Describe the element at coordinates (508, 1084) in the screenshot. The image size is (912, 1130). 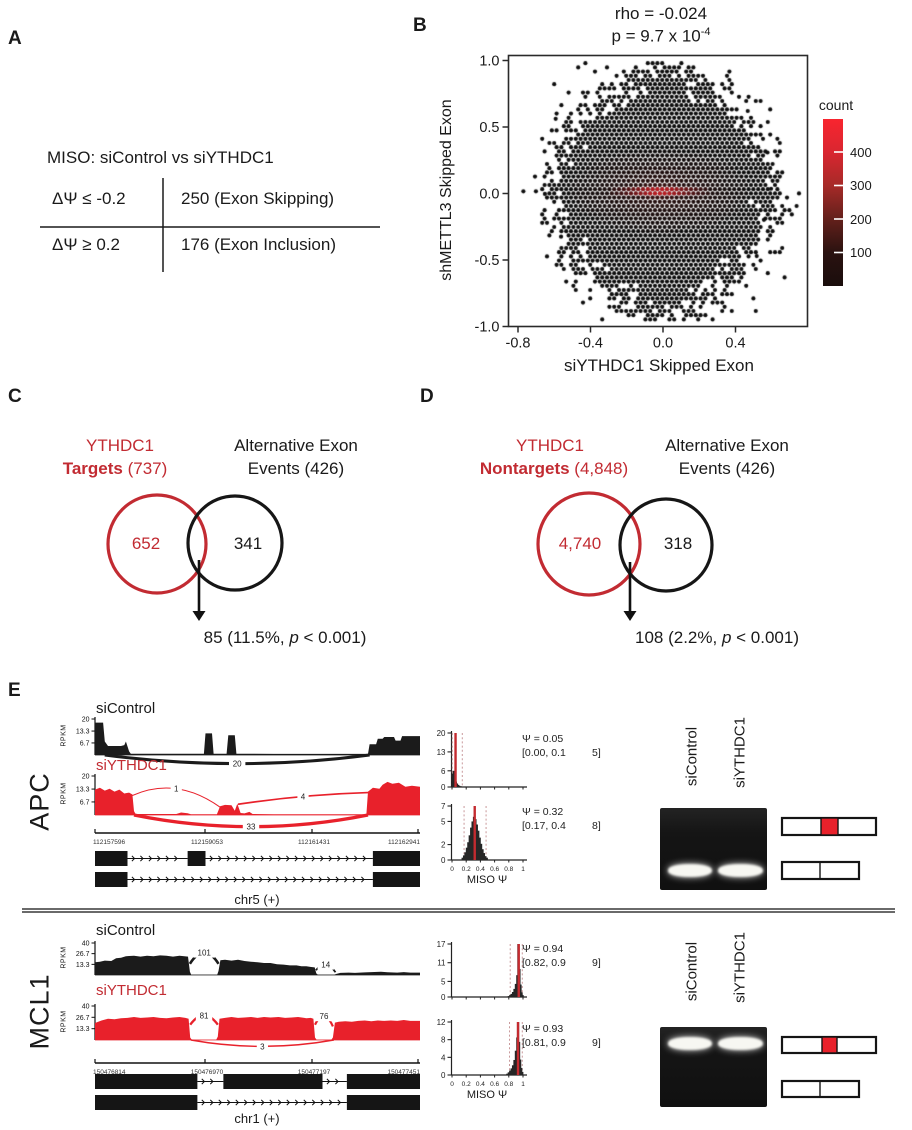
I see `svg-text: 0.8` at that location.